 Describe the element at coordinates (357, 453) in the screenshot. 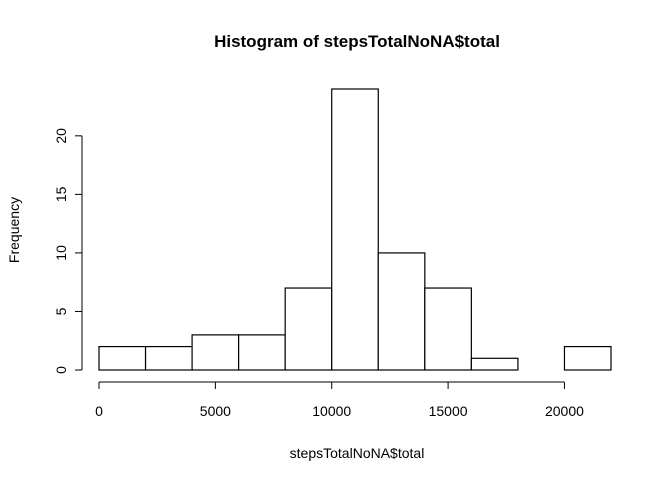

I see `x-axis-label: stepsTotalNoNA$total` at that location.